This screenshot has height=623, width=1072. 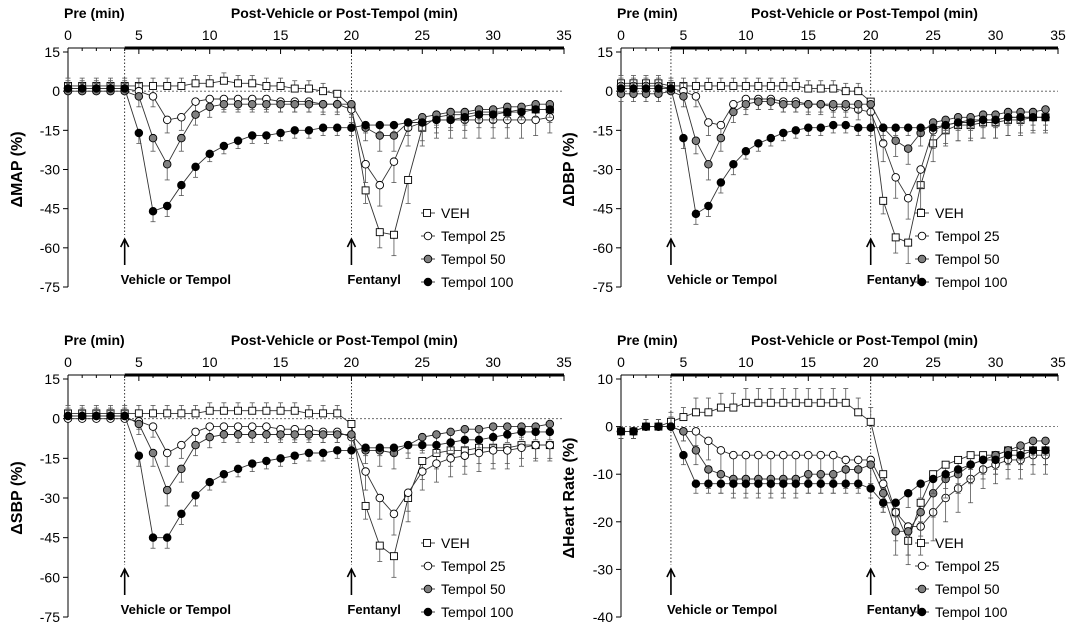 I want to click on event-arrow-head, so click(x=124, y=242).